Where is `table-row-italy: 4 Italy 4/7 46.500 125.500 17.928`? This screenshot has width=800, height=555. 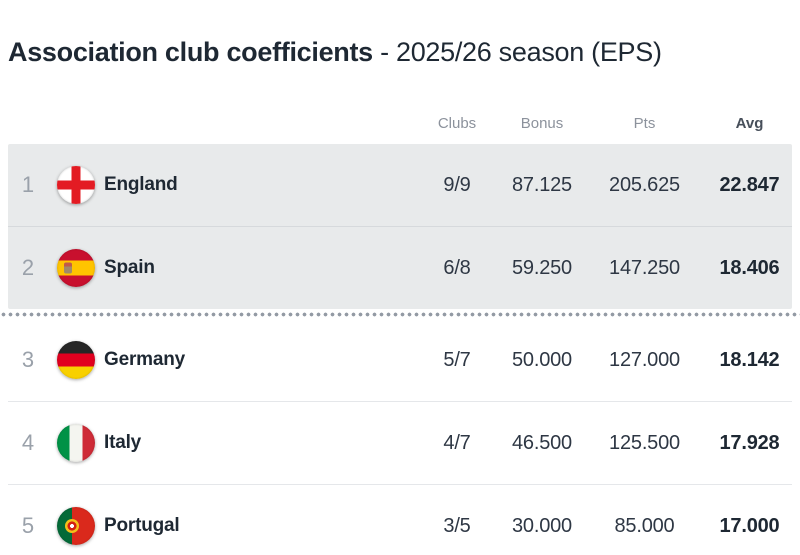 table-row-italy: 4 Italy 4/7 46.500 125.500 17.928 is located at coordinates (400, 443).